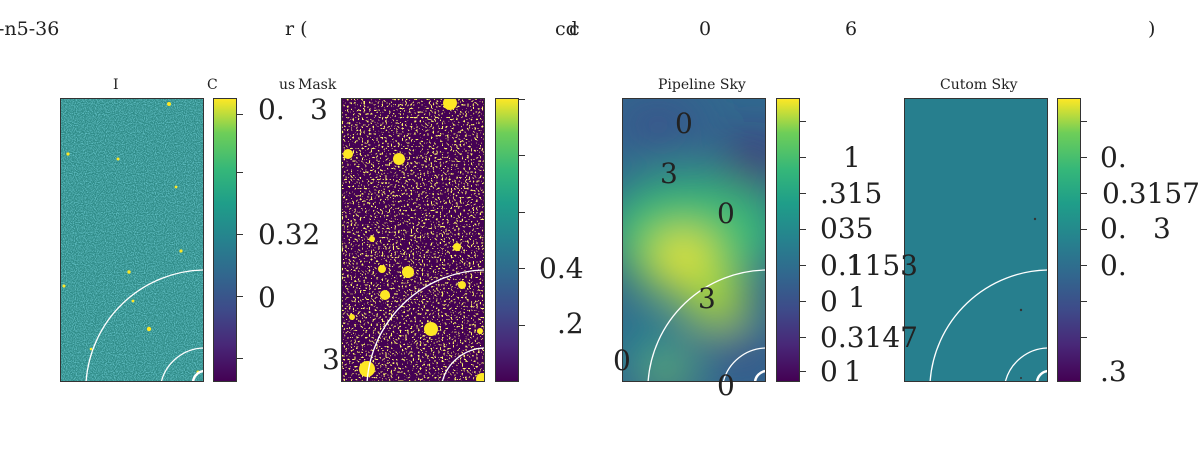 The image size is (1200, 450). I want to click on colorbar-label: 0.32, so click(289, 234).